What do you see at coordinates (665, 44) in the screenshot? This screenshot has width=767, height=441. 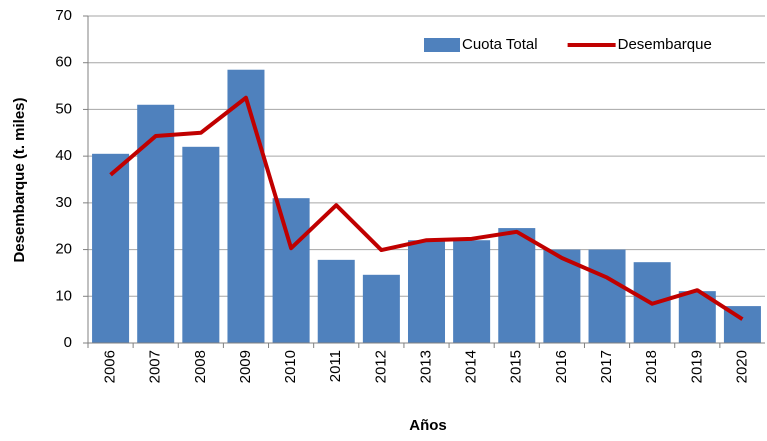 I see `legend-label: Desembarque` at bounding box center [665, 44].